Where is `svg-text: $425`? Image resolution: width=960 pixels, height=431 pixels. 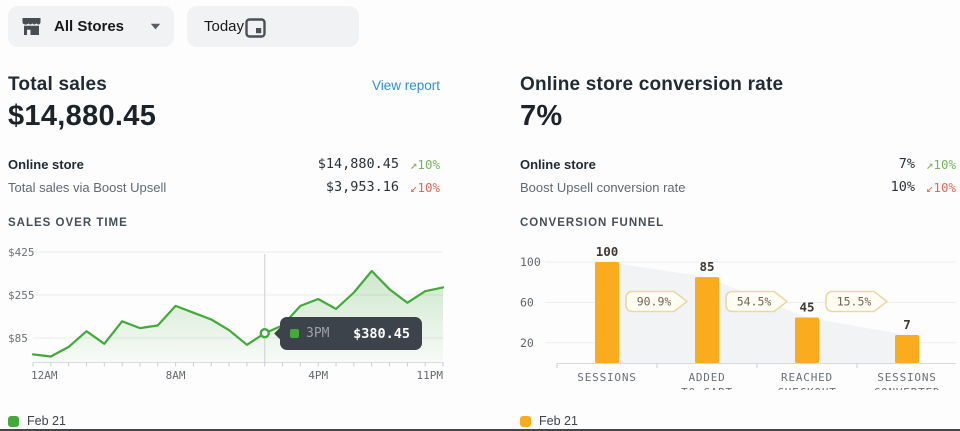
svg-text: $425 is located at coordinates (21, 252).